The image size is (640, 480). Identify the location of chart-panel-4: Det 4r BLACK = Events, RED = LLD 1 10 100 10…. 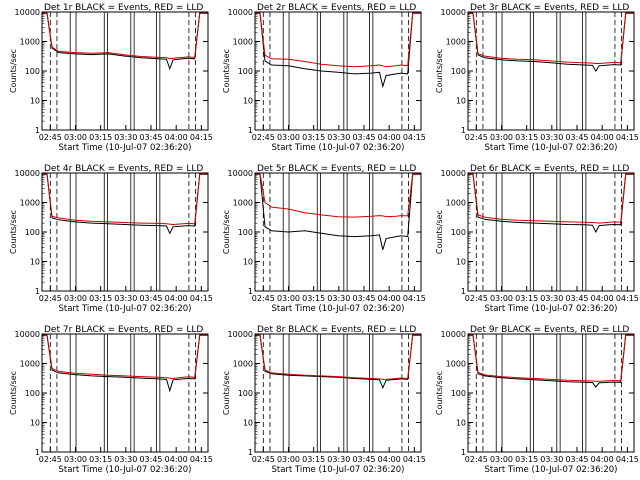
(111, 239).